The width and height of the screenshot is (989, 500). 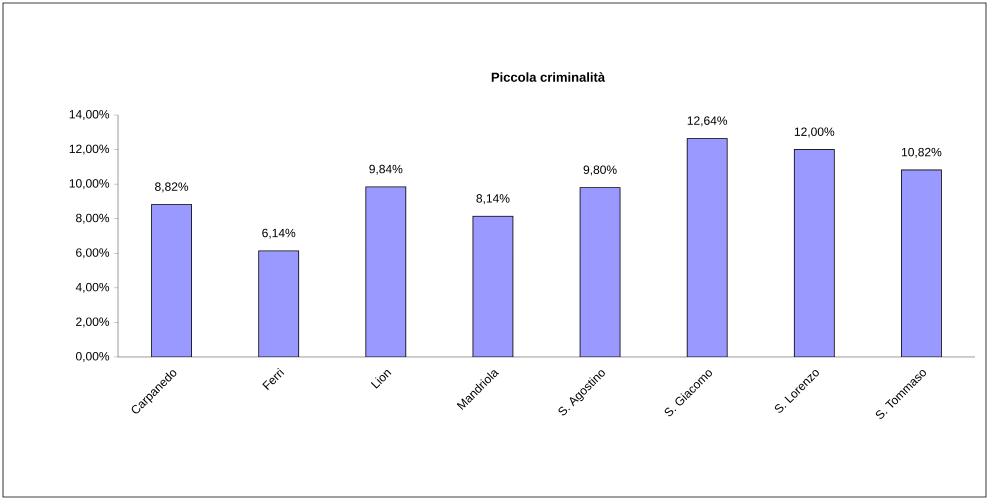 What do you see at coordinates (93, 357) in the screenshot?
I see `y-tick-label: 0,00%` at bounding box center [93, 357].